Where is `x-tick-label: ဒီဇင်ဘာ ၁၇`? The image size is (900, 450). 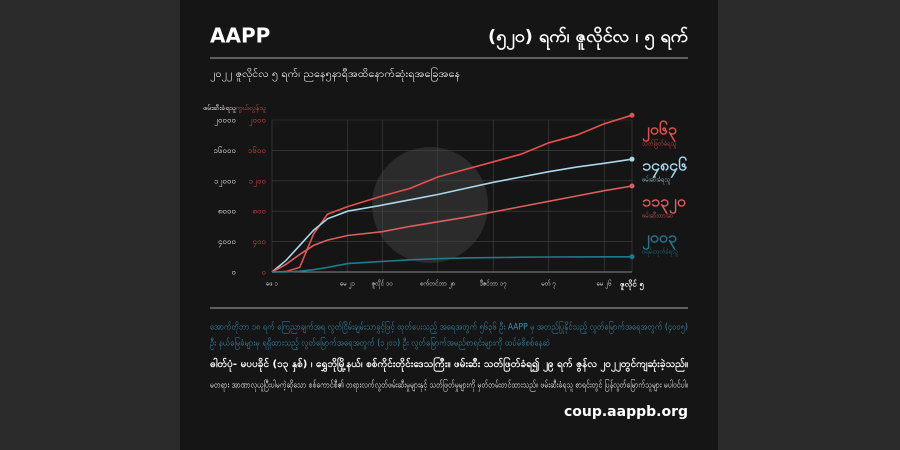 x-tick-label: ဒီဇင်ဘာ ၁၇ is located at coordinates (493, 284).